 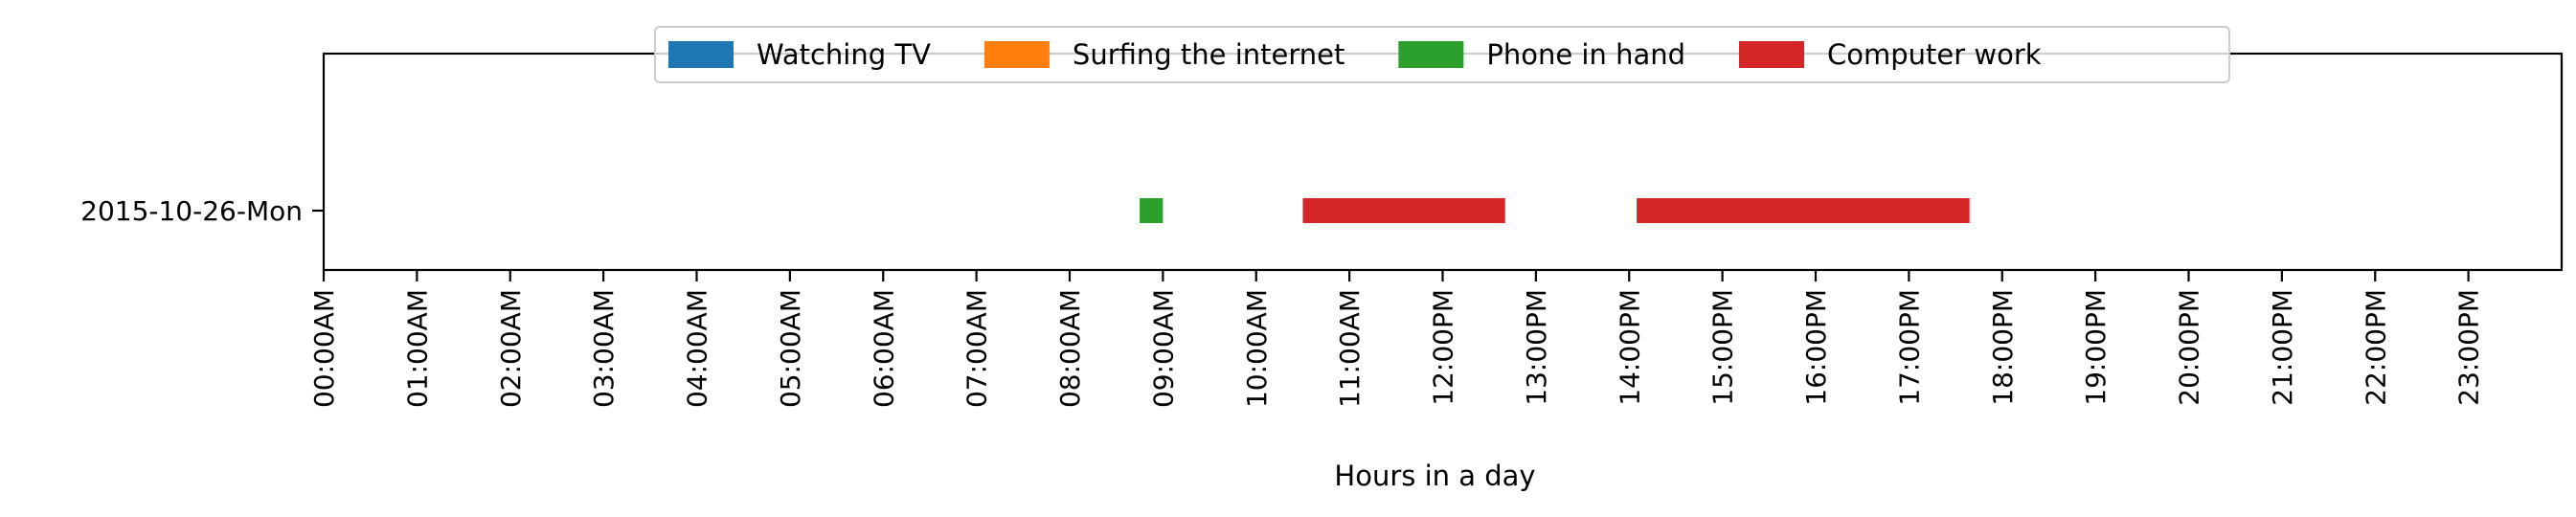 What do you see at coordinates (1934, 54) in the screenshot?
I see `legend-label: Computer work` at bounding box center [1934, 54].